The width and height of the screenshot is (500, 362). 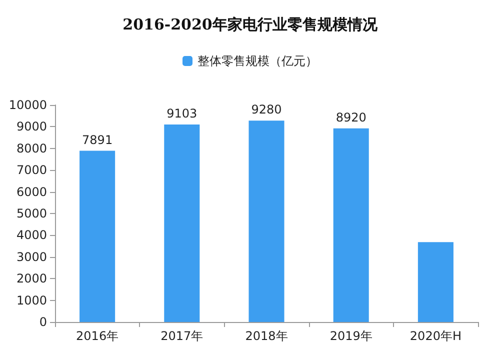 I want to click on x-tick-label: 2016年, so click(x=97, y=336).